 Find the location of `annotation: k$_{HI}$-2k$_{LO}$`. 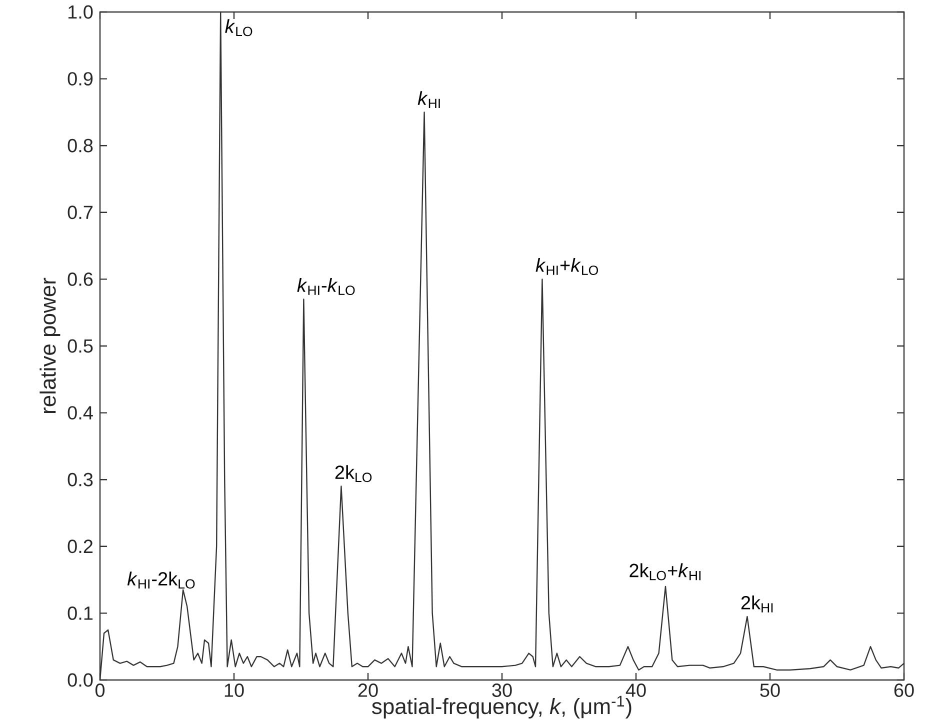

annotation: k$_{HI}$-2k$_{LO}$ is located at coordinates (161, 580).